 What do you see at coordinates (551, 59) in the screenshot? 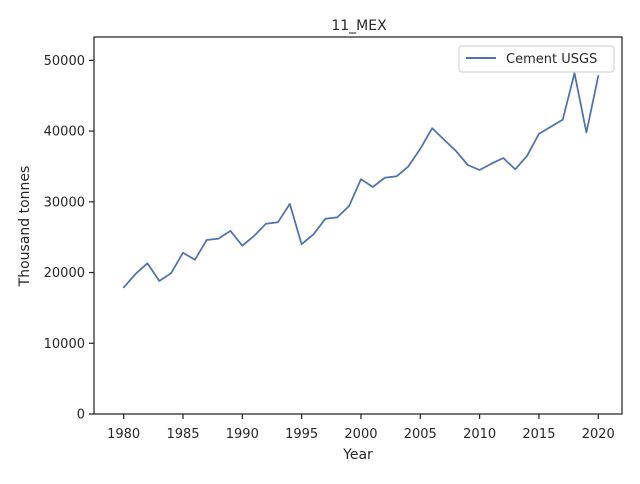
I see `legend-label: Cement USGS` at bounding box center [551, 59].